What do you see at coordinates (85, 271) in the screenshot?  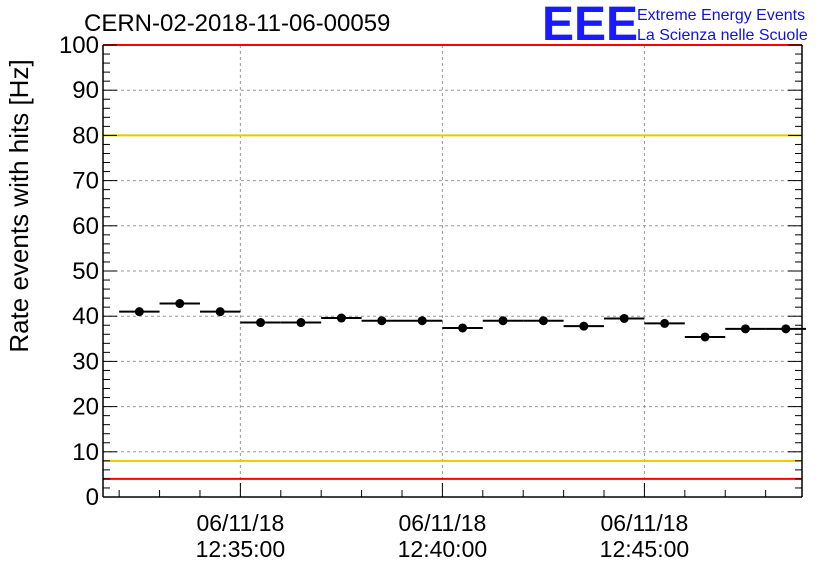 I see `y-tick-label-50: 50` at bounding box center [85, 271].